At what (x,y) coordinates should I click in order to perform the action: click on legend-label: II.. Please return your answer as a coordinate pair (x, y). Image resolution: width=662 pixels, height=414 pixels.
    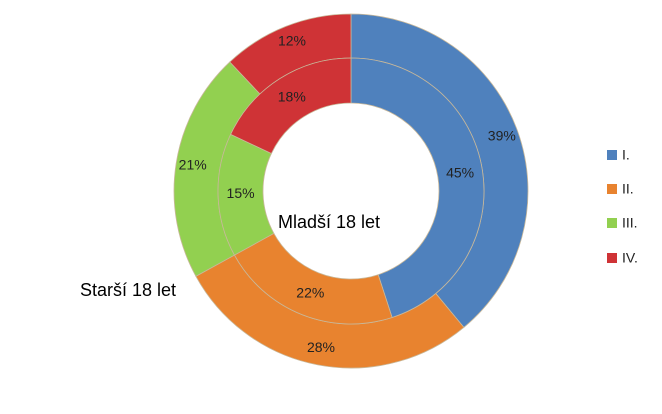
    Looking at the image, I should click on (628, 189).